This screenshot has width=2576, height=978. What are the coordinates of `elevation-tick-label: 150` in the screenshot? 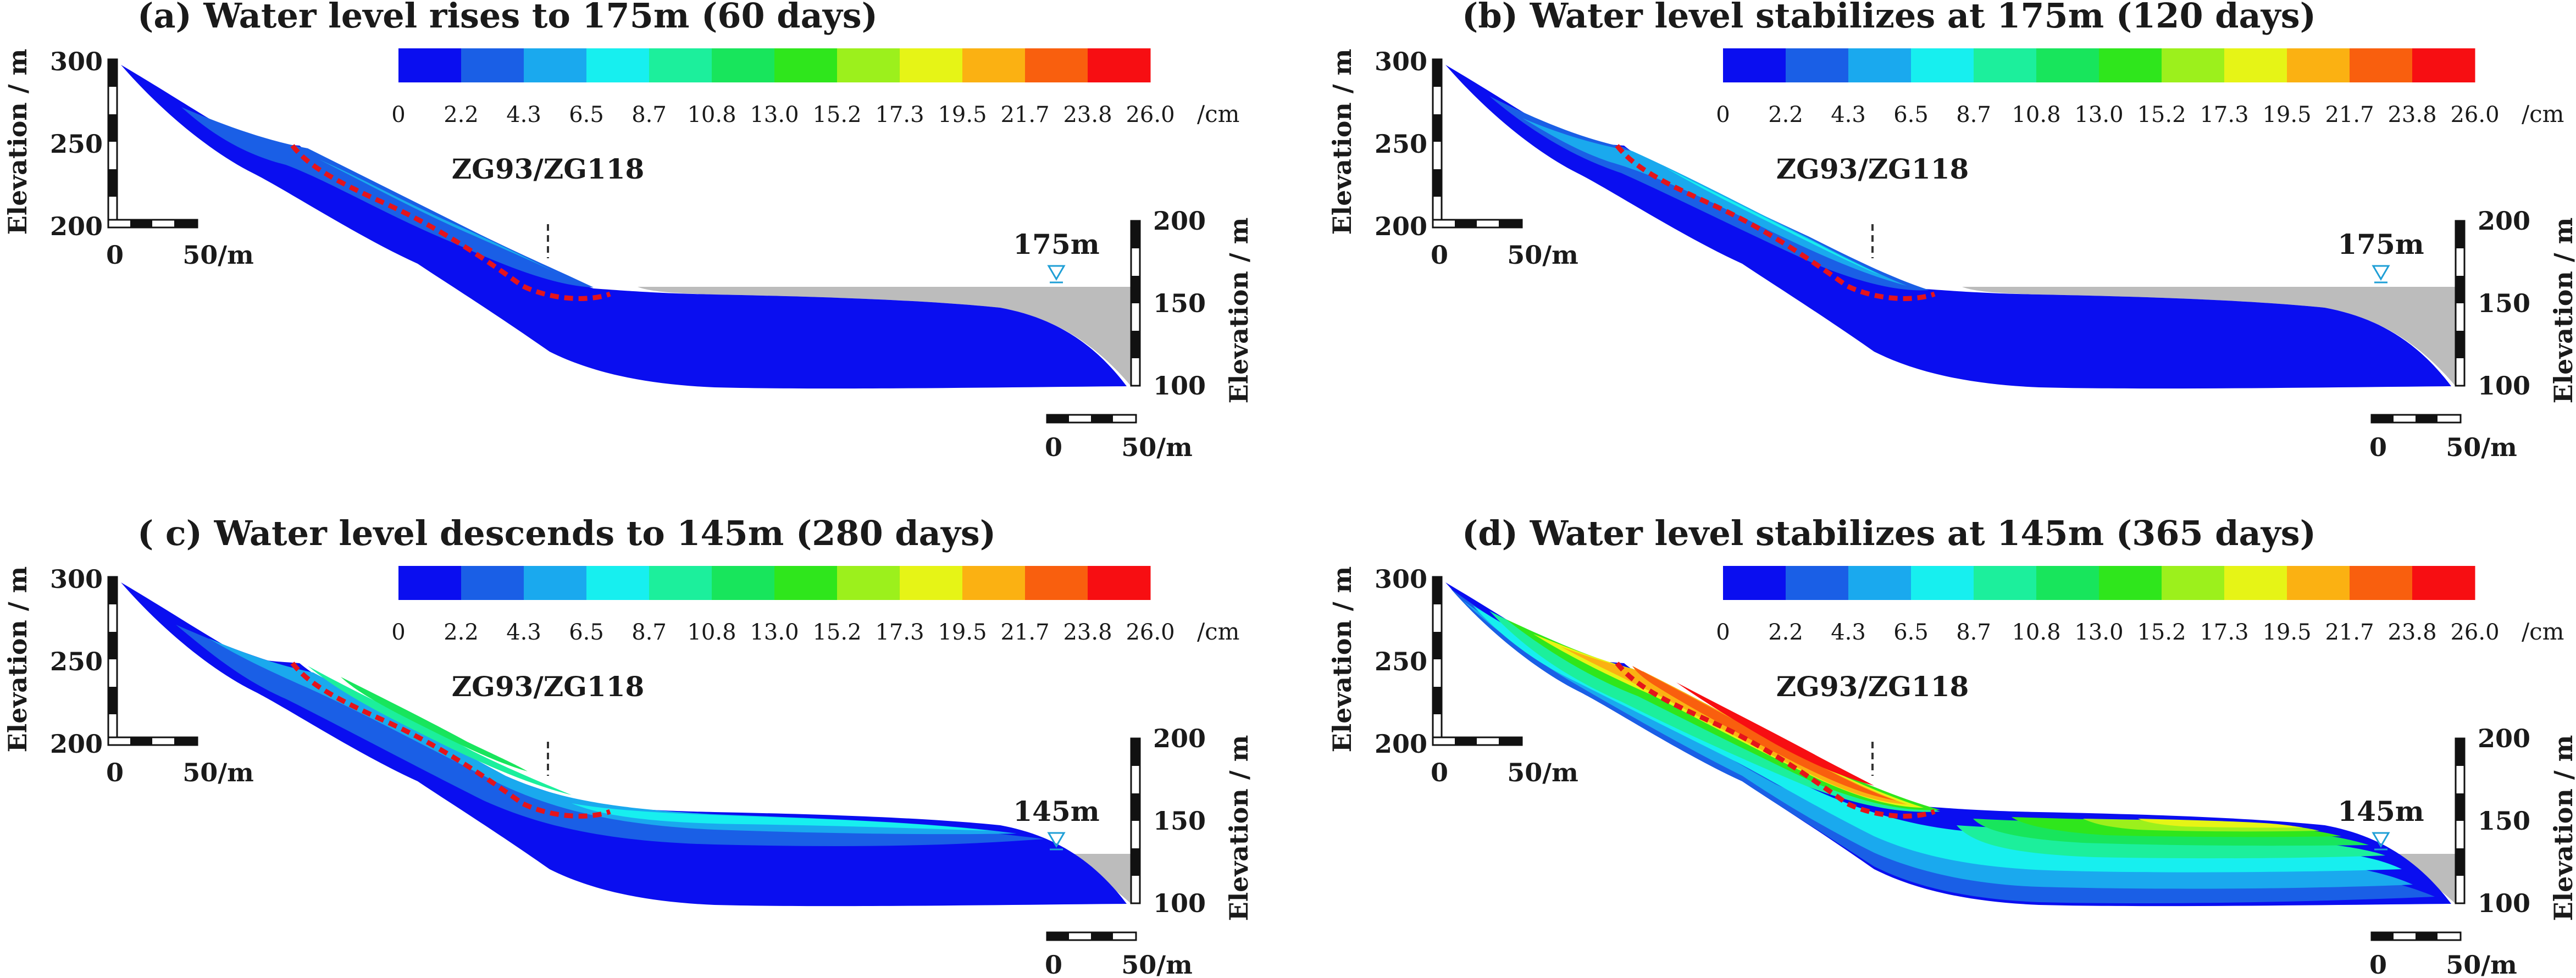 It's located at (1179, 821).